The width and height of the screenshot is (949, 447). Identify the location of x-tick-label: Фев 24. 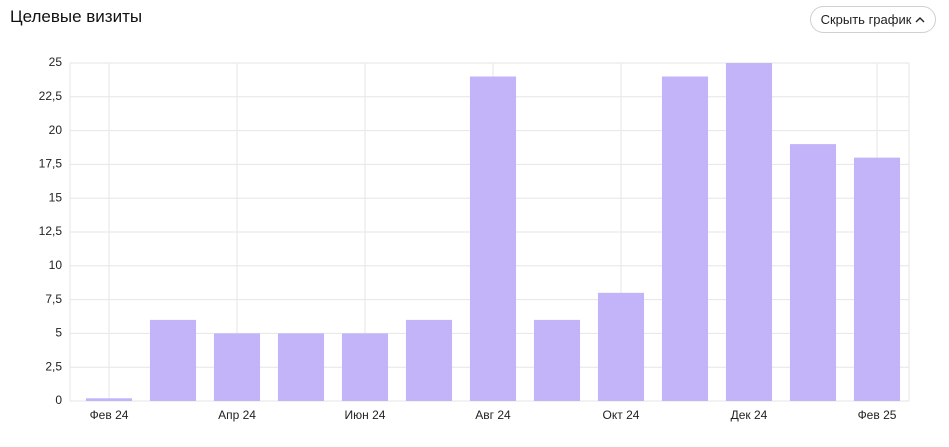
(109, 415).